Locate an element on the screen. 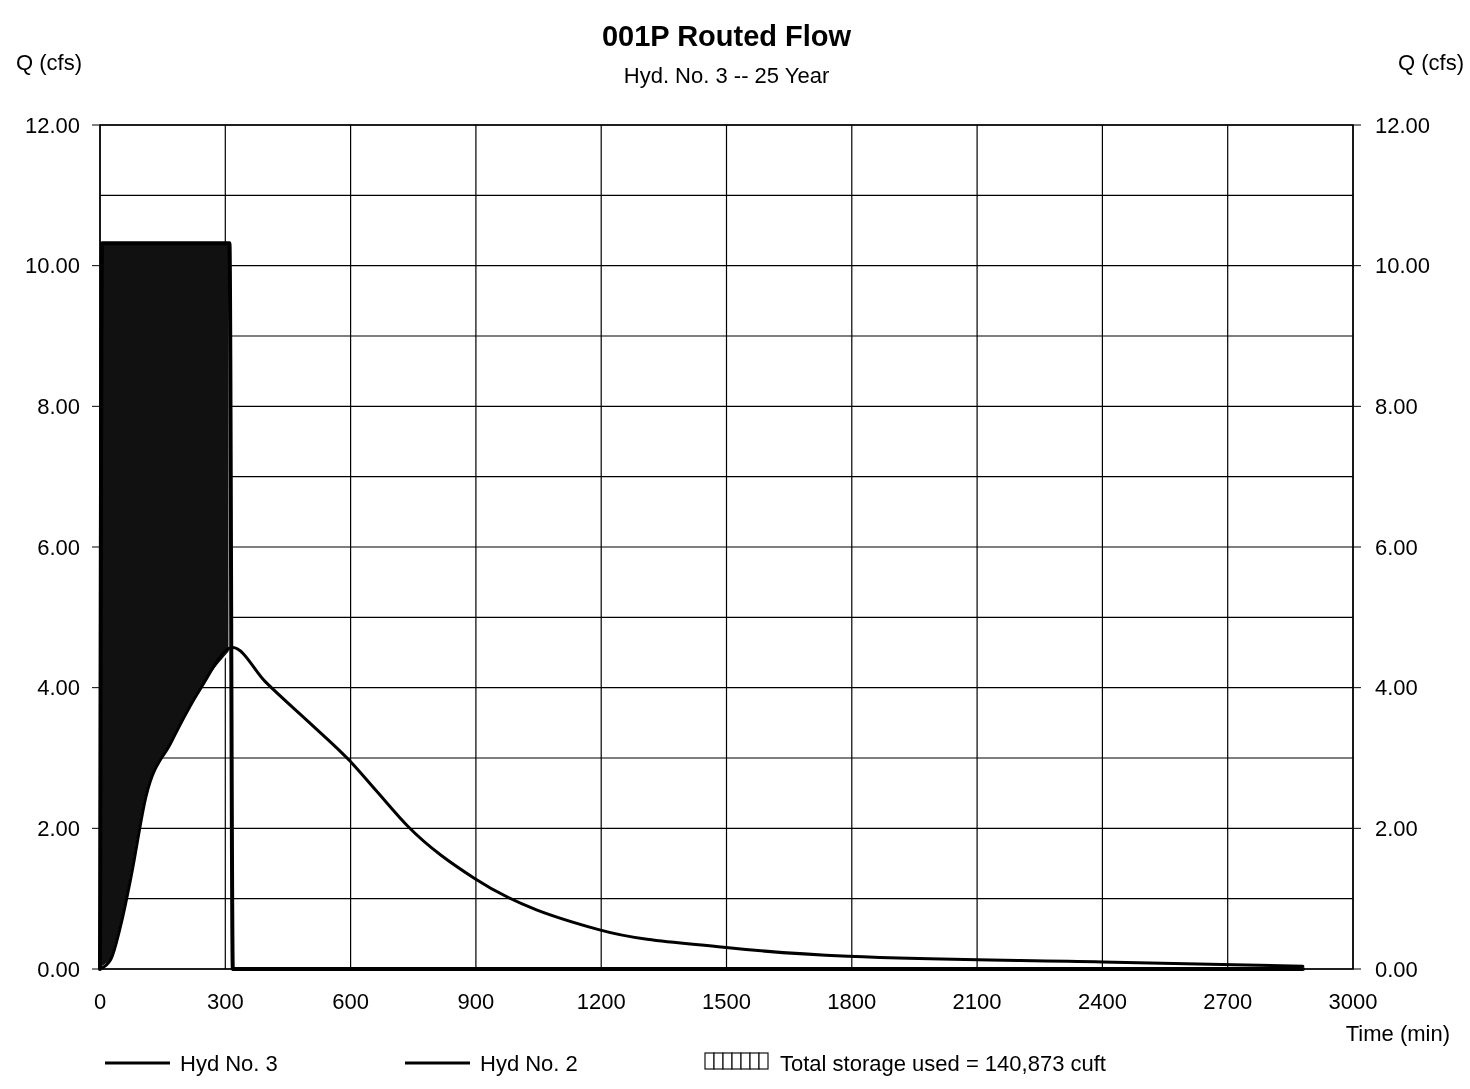 Image resolution: width=1470 pixels, height=1089 pixels. y2-axis-title: Q (cfs) is located at coordinates (1431, 62).